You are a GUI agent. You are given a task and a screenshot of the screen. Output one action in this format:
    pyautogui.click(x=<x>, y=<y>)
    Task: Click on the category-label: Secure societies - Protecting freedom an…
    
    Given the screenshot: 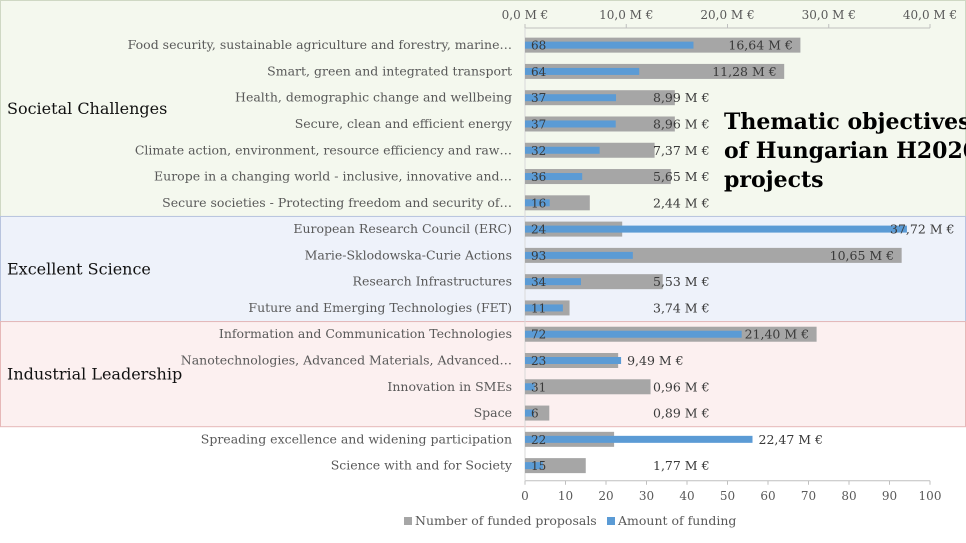 What is the action you would take?
    pyautogui.click(x=337, y=202)
    